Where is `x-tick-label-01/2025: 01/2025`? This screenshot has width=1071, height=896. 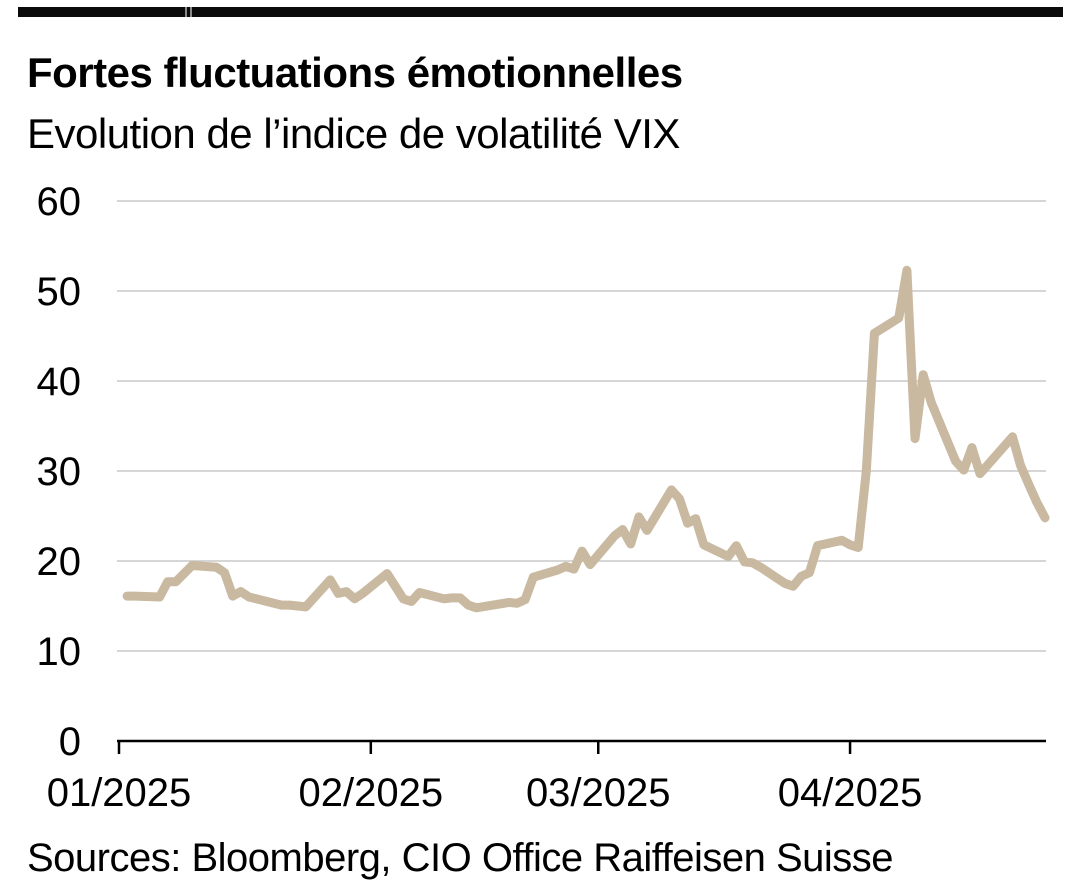
x-tick-label-01/2025: 01/2025 is located at coordinates (119, 793).